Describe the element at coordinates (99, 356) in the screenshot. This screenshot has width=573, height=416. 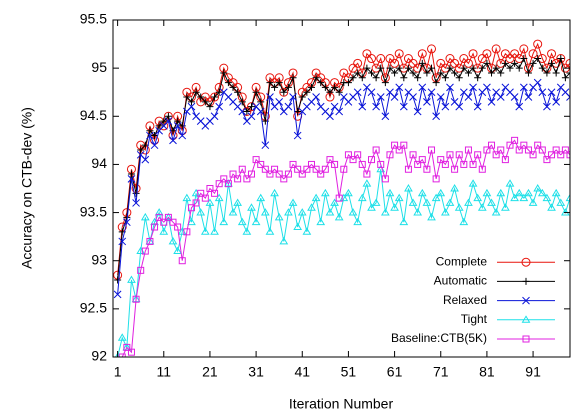
I see `y-tick-label: 92` at that location.